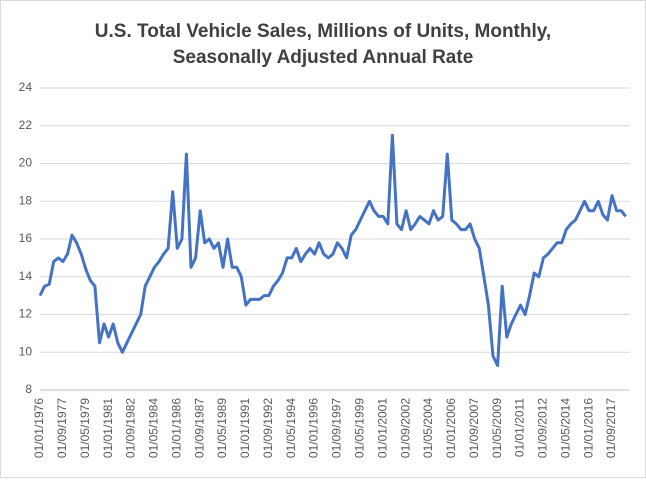  What do you see at coordinates (26, 238) in the screenshot?
I see `y-tick-label: 16` at bounding box center [26, 238].